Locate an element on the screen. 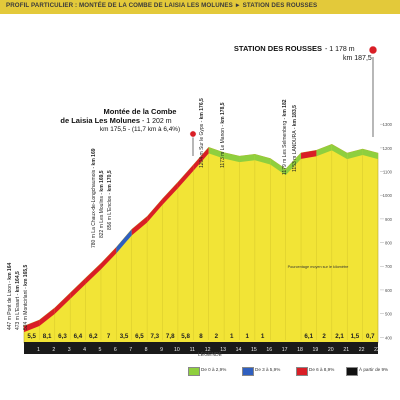 The height and width of the screenshot is (400, 400). x-tick-label: 14 is located at coordinates (239, 350).